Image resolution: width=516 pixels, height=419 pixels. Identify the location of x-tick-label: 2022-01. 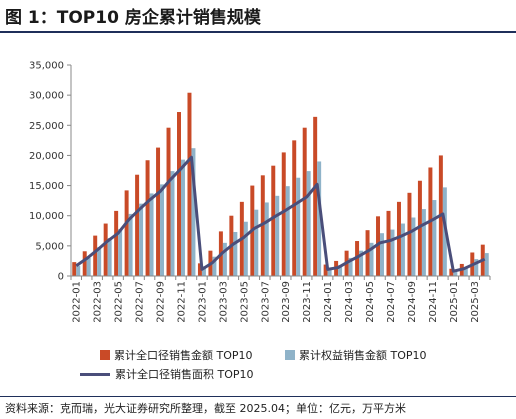
(77, 302).